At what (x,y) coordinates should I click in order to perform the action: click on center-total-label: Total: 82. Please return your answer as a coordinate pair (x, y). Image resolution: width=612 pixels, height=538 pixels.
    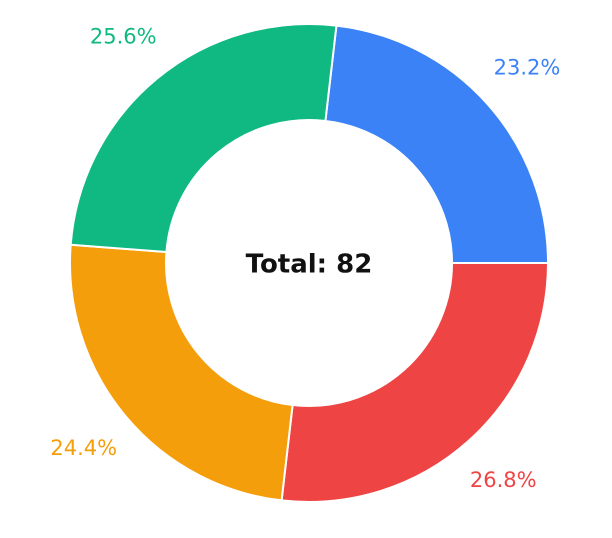
    Looking at the image, I should click on (309, 265).